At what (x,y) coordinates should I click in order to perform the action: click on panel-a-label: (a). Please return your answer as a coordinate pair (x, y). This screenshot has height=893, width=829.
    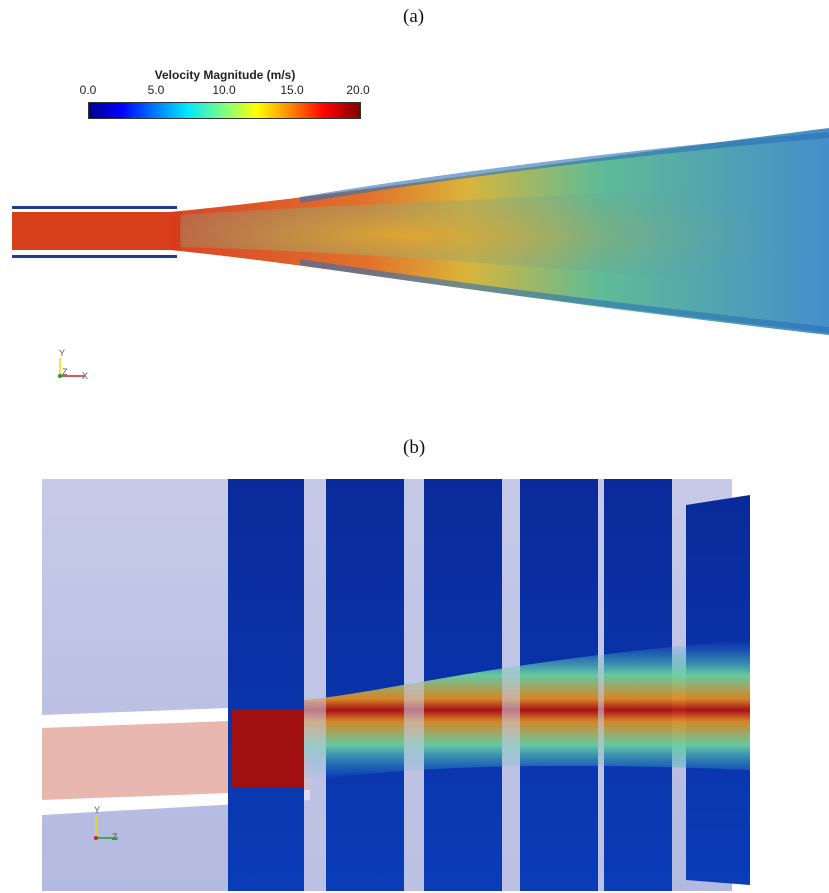
    Looking at the image, I should click on (414, 16).